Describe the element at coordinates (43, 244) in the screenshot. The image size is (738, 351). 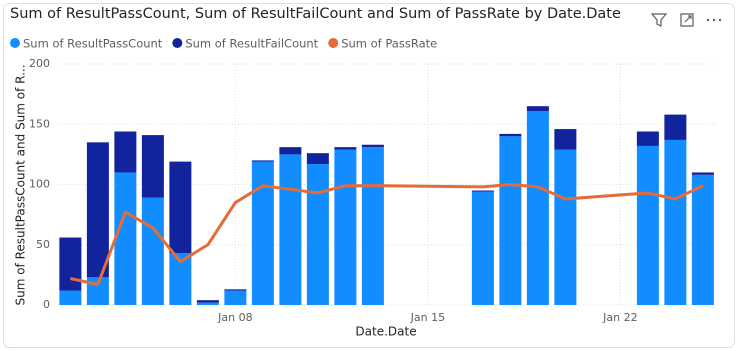
I see `y-tick-label: 50` at that location.